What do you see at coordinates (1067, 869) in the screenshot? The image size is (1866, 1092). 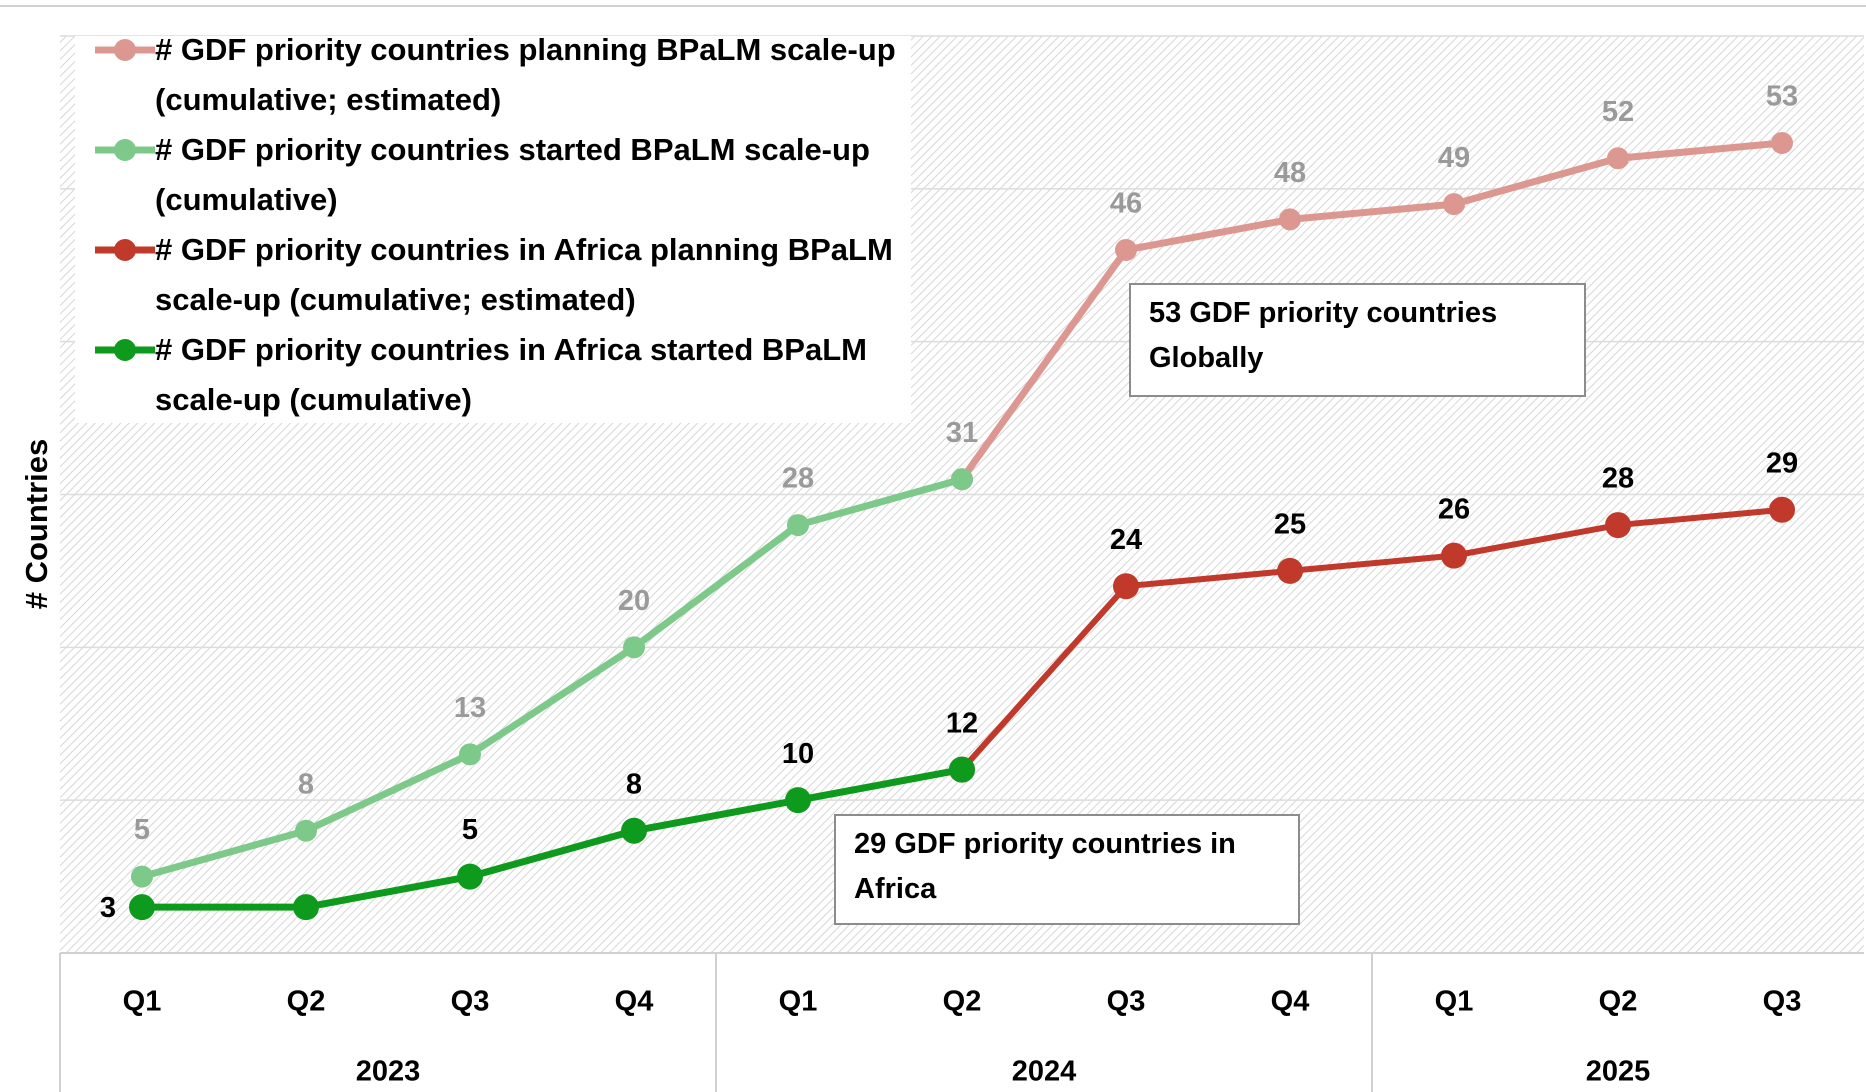 I see `annotation-box: 29 GDF priority countries in Africa` at bounding box center [1067, 869].